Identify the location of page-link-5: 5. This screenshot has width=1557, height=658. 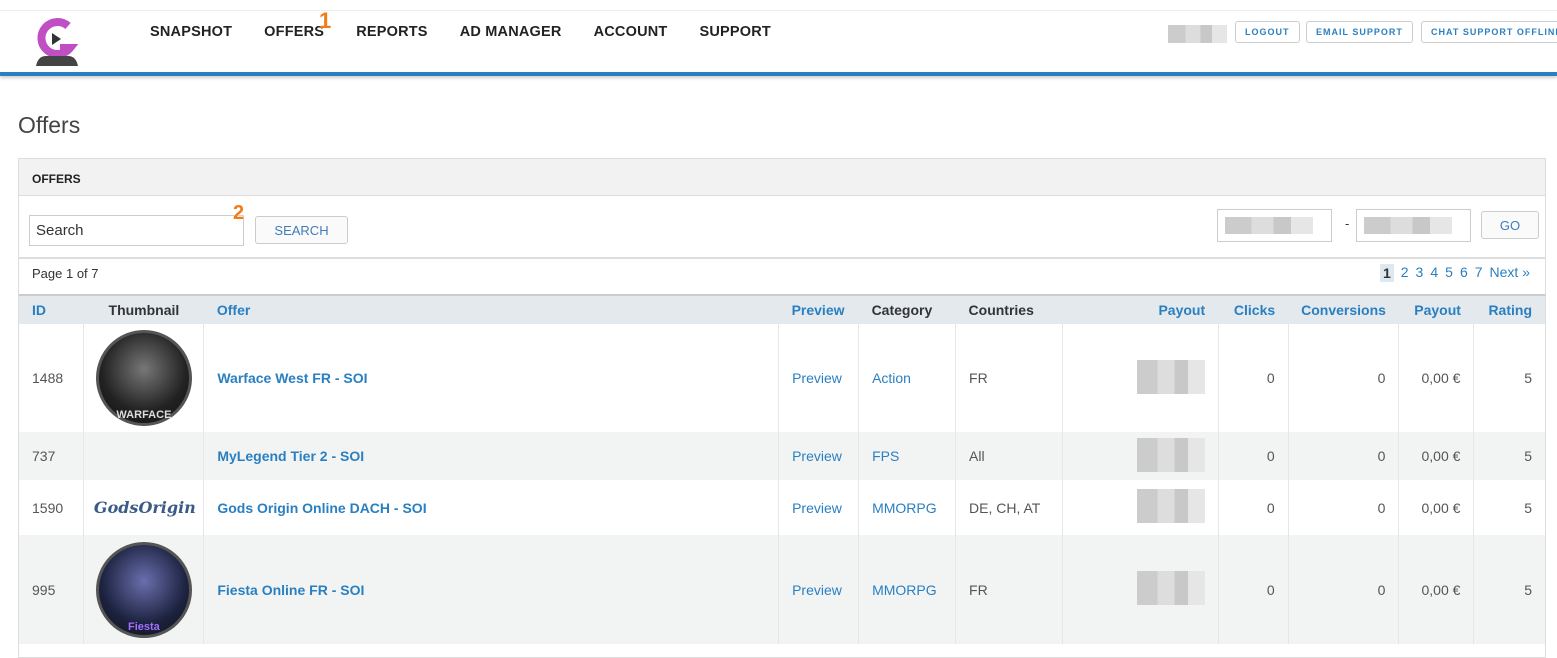
(1449, 272).